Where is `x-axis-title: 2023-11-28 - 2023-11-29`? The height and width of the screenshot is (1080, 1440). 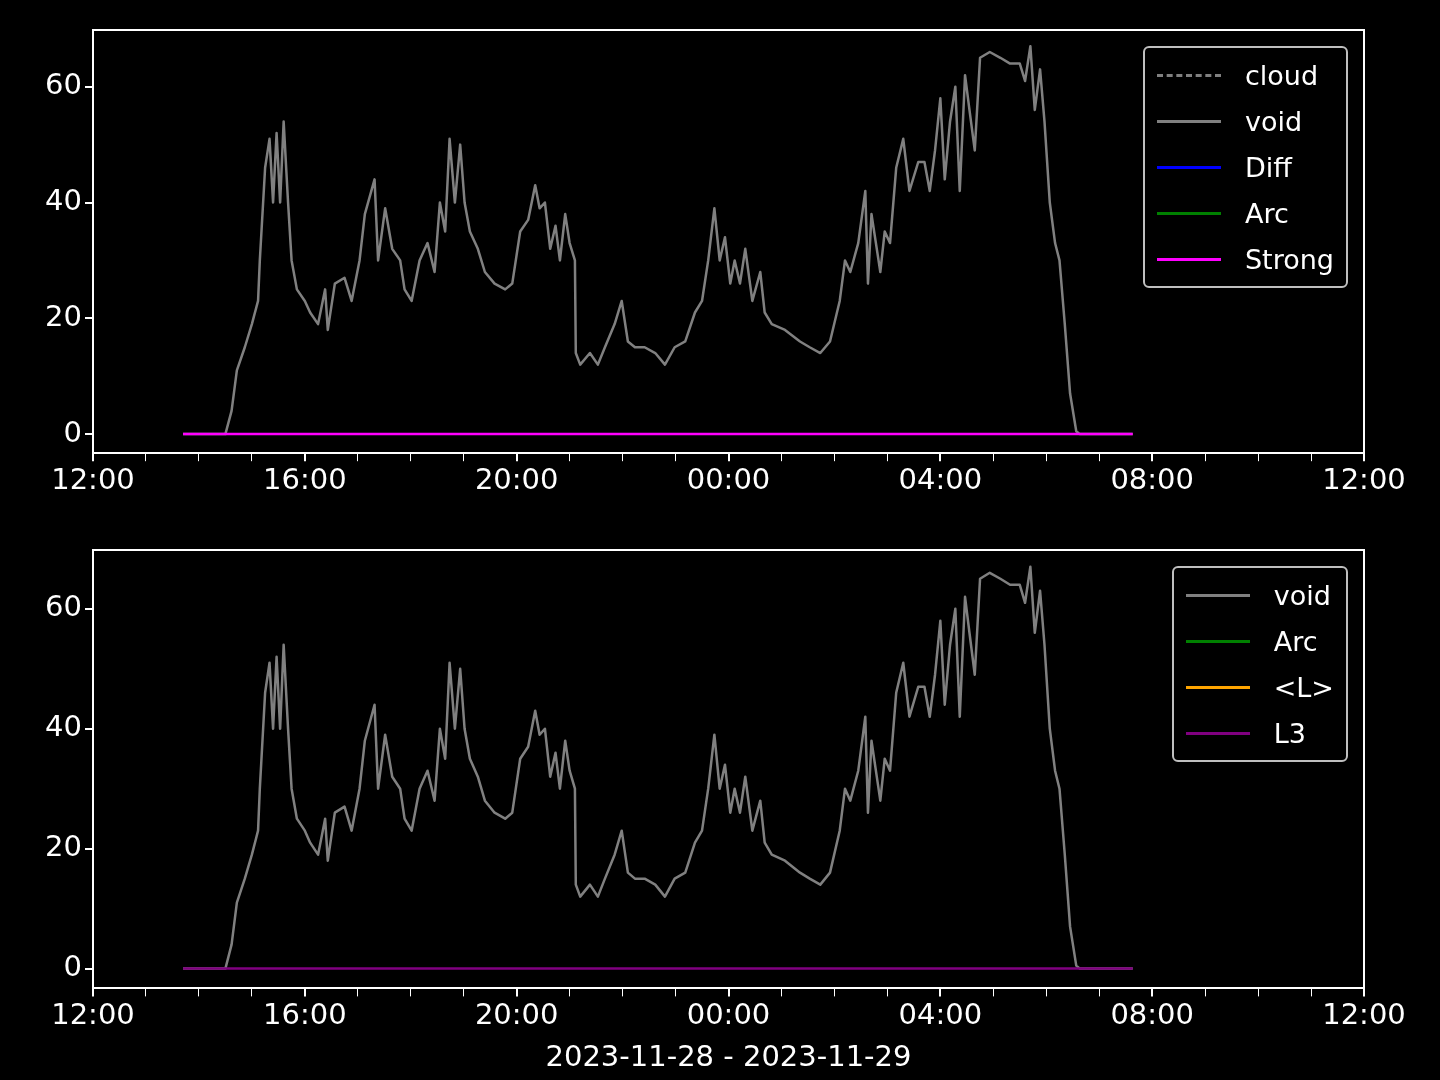 x-axis-title: 2023-11-28 - 2023-11-29 is located at coordinates (728, 1056).